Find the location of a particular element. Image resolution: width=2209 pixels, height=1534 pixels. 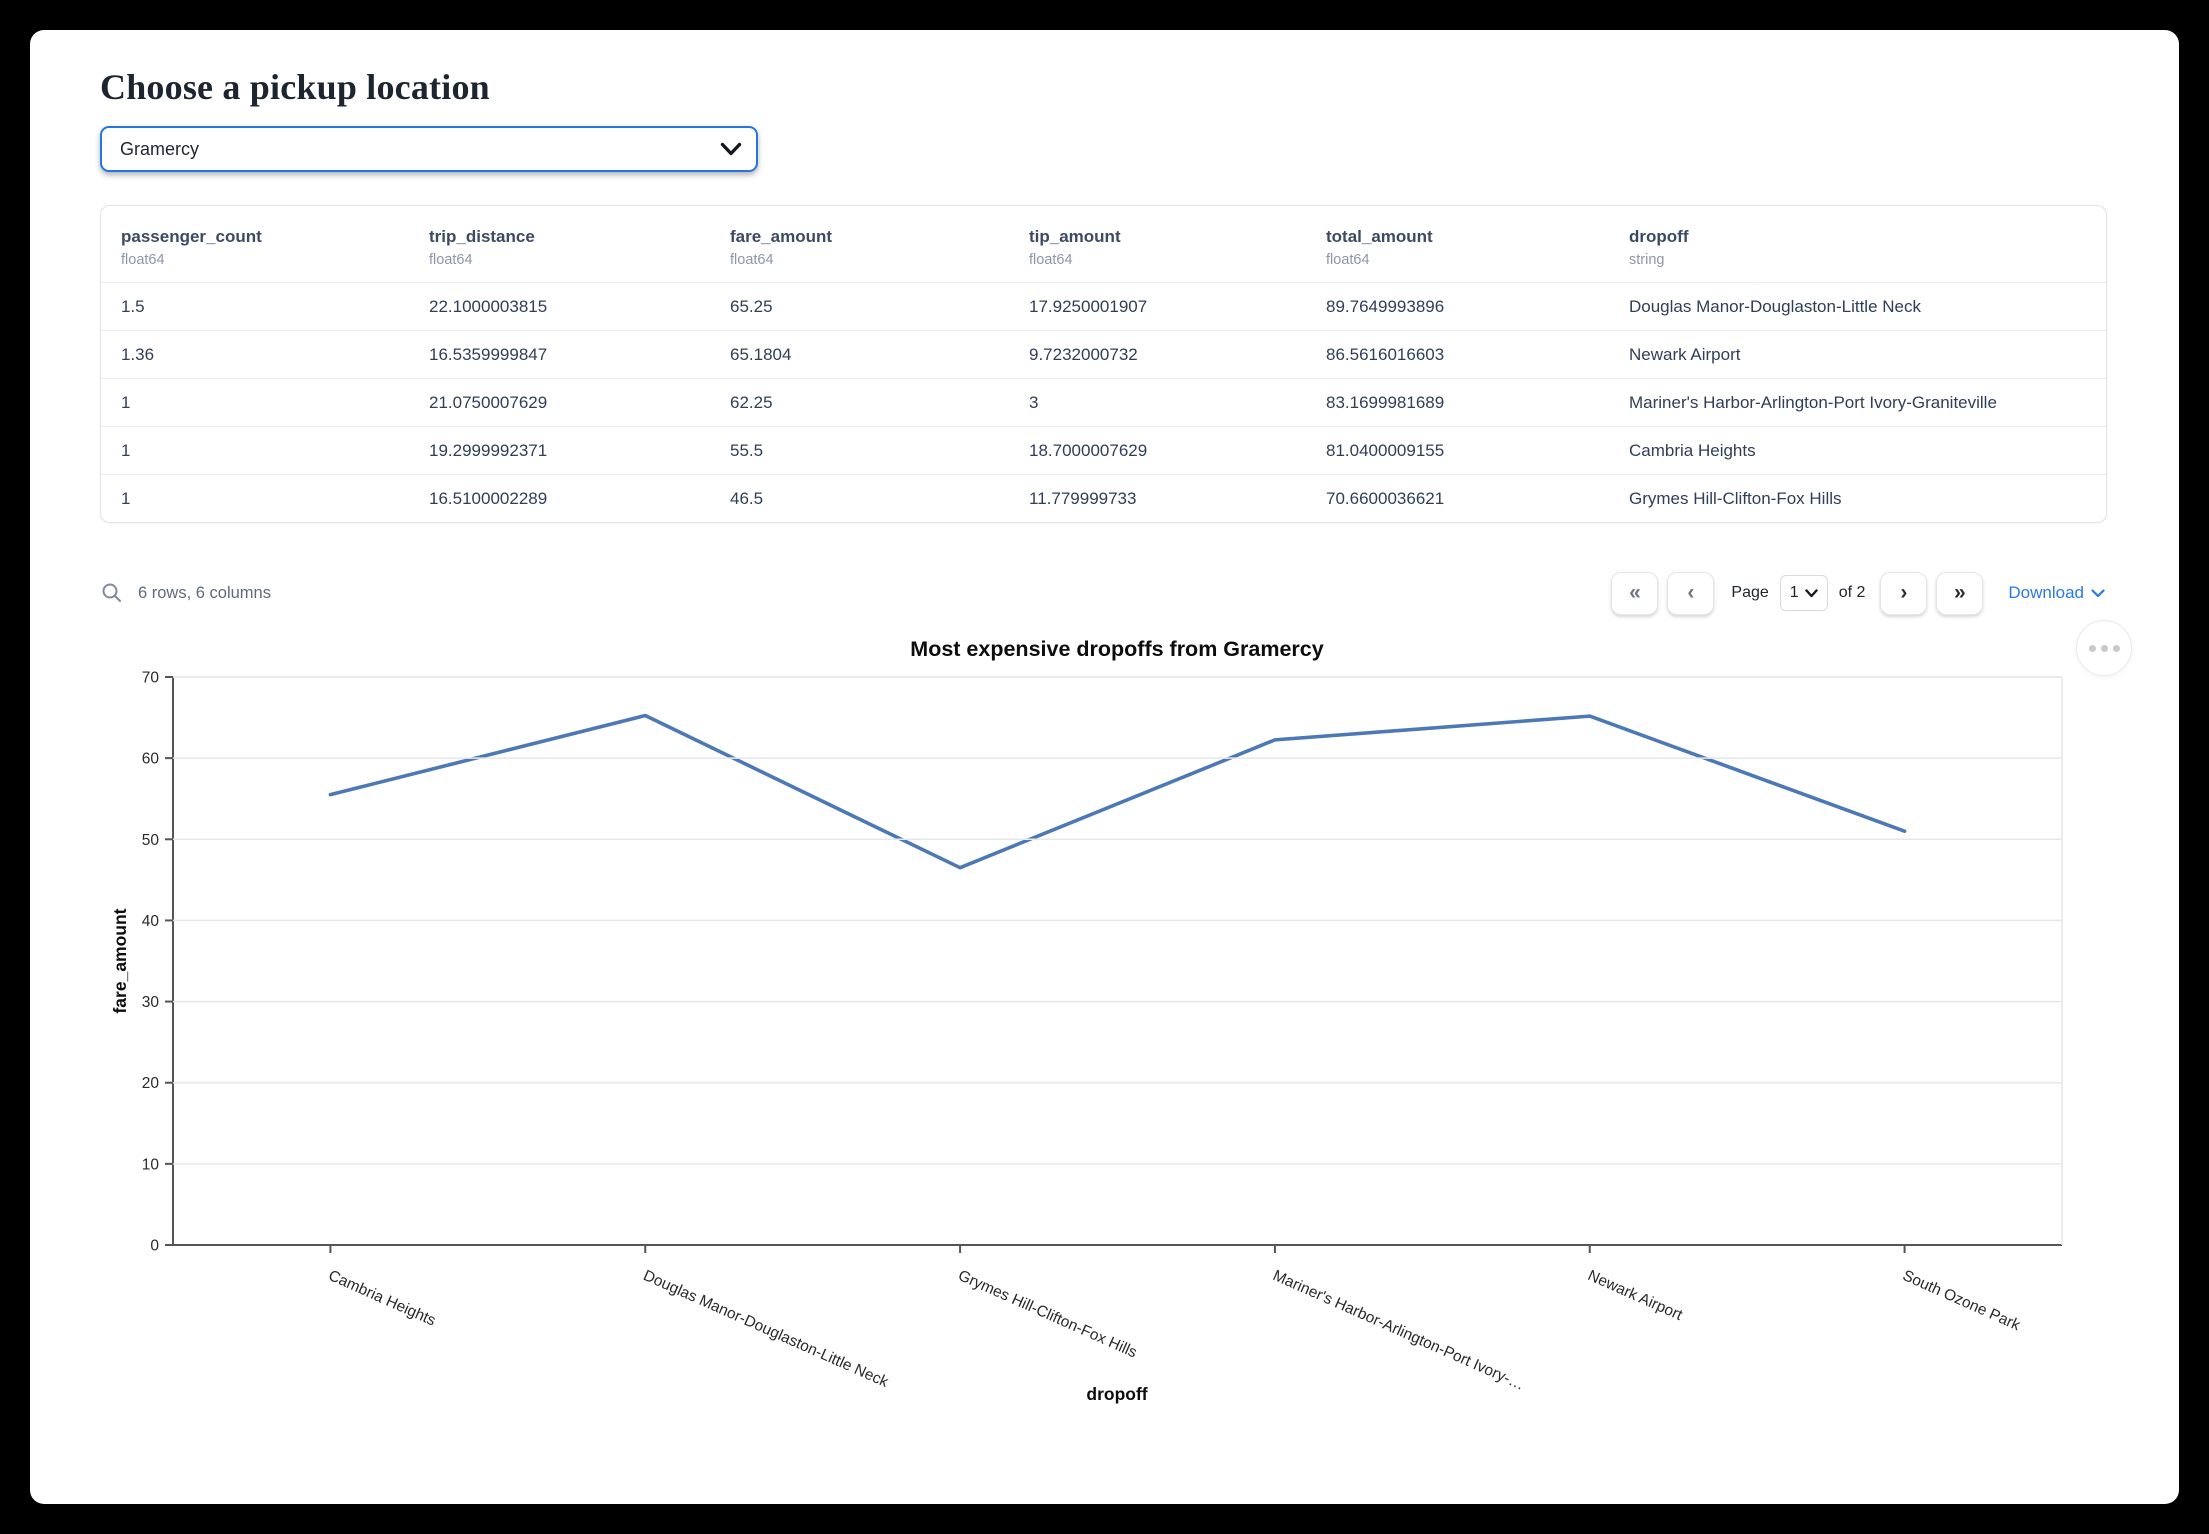

page-label: Page is located at coordinates (1750, 592).